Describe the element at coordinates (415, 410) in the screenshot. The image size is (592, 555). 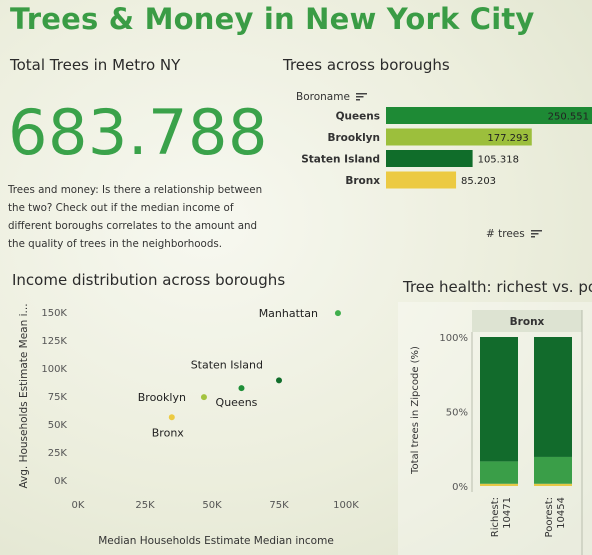
I see `health-y-axis-label: Total trees in Zipcode (%)` at that location.